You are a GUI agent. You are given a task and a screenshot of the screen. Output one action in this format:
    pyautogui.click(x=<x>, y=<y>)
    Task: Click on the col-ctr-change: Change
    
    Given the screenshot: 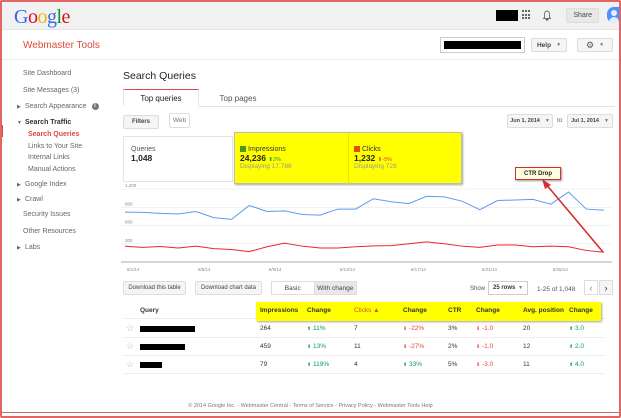 What is the action you would take?
    pyautogui.click(x=488, y=310)
    